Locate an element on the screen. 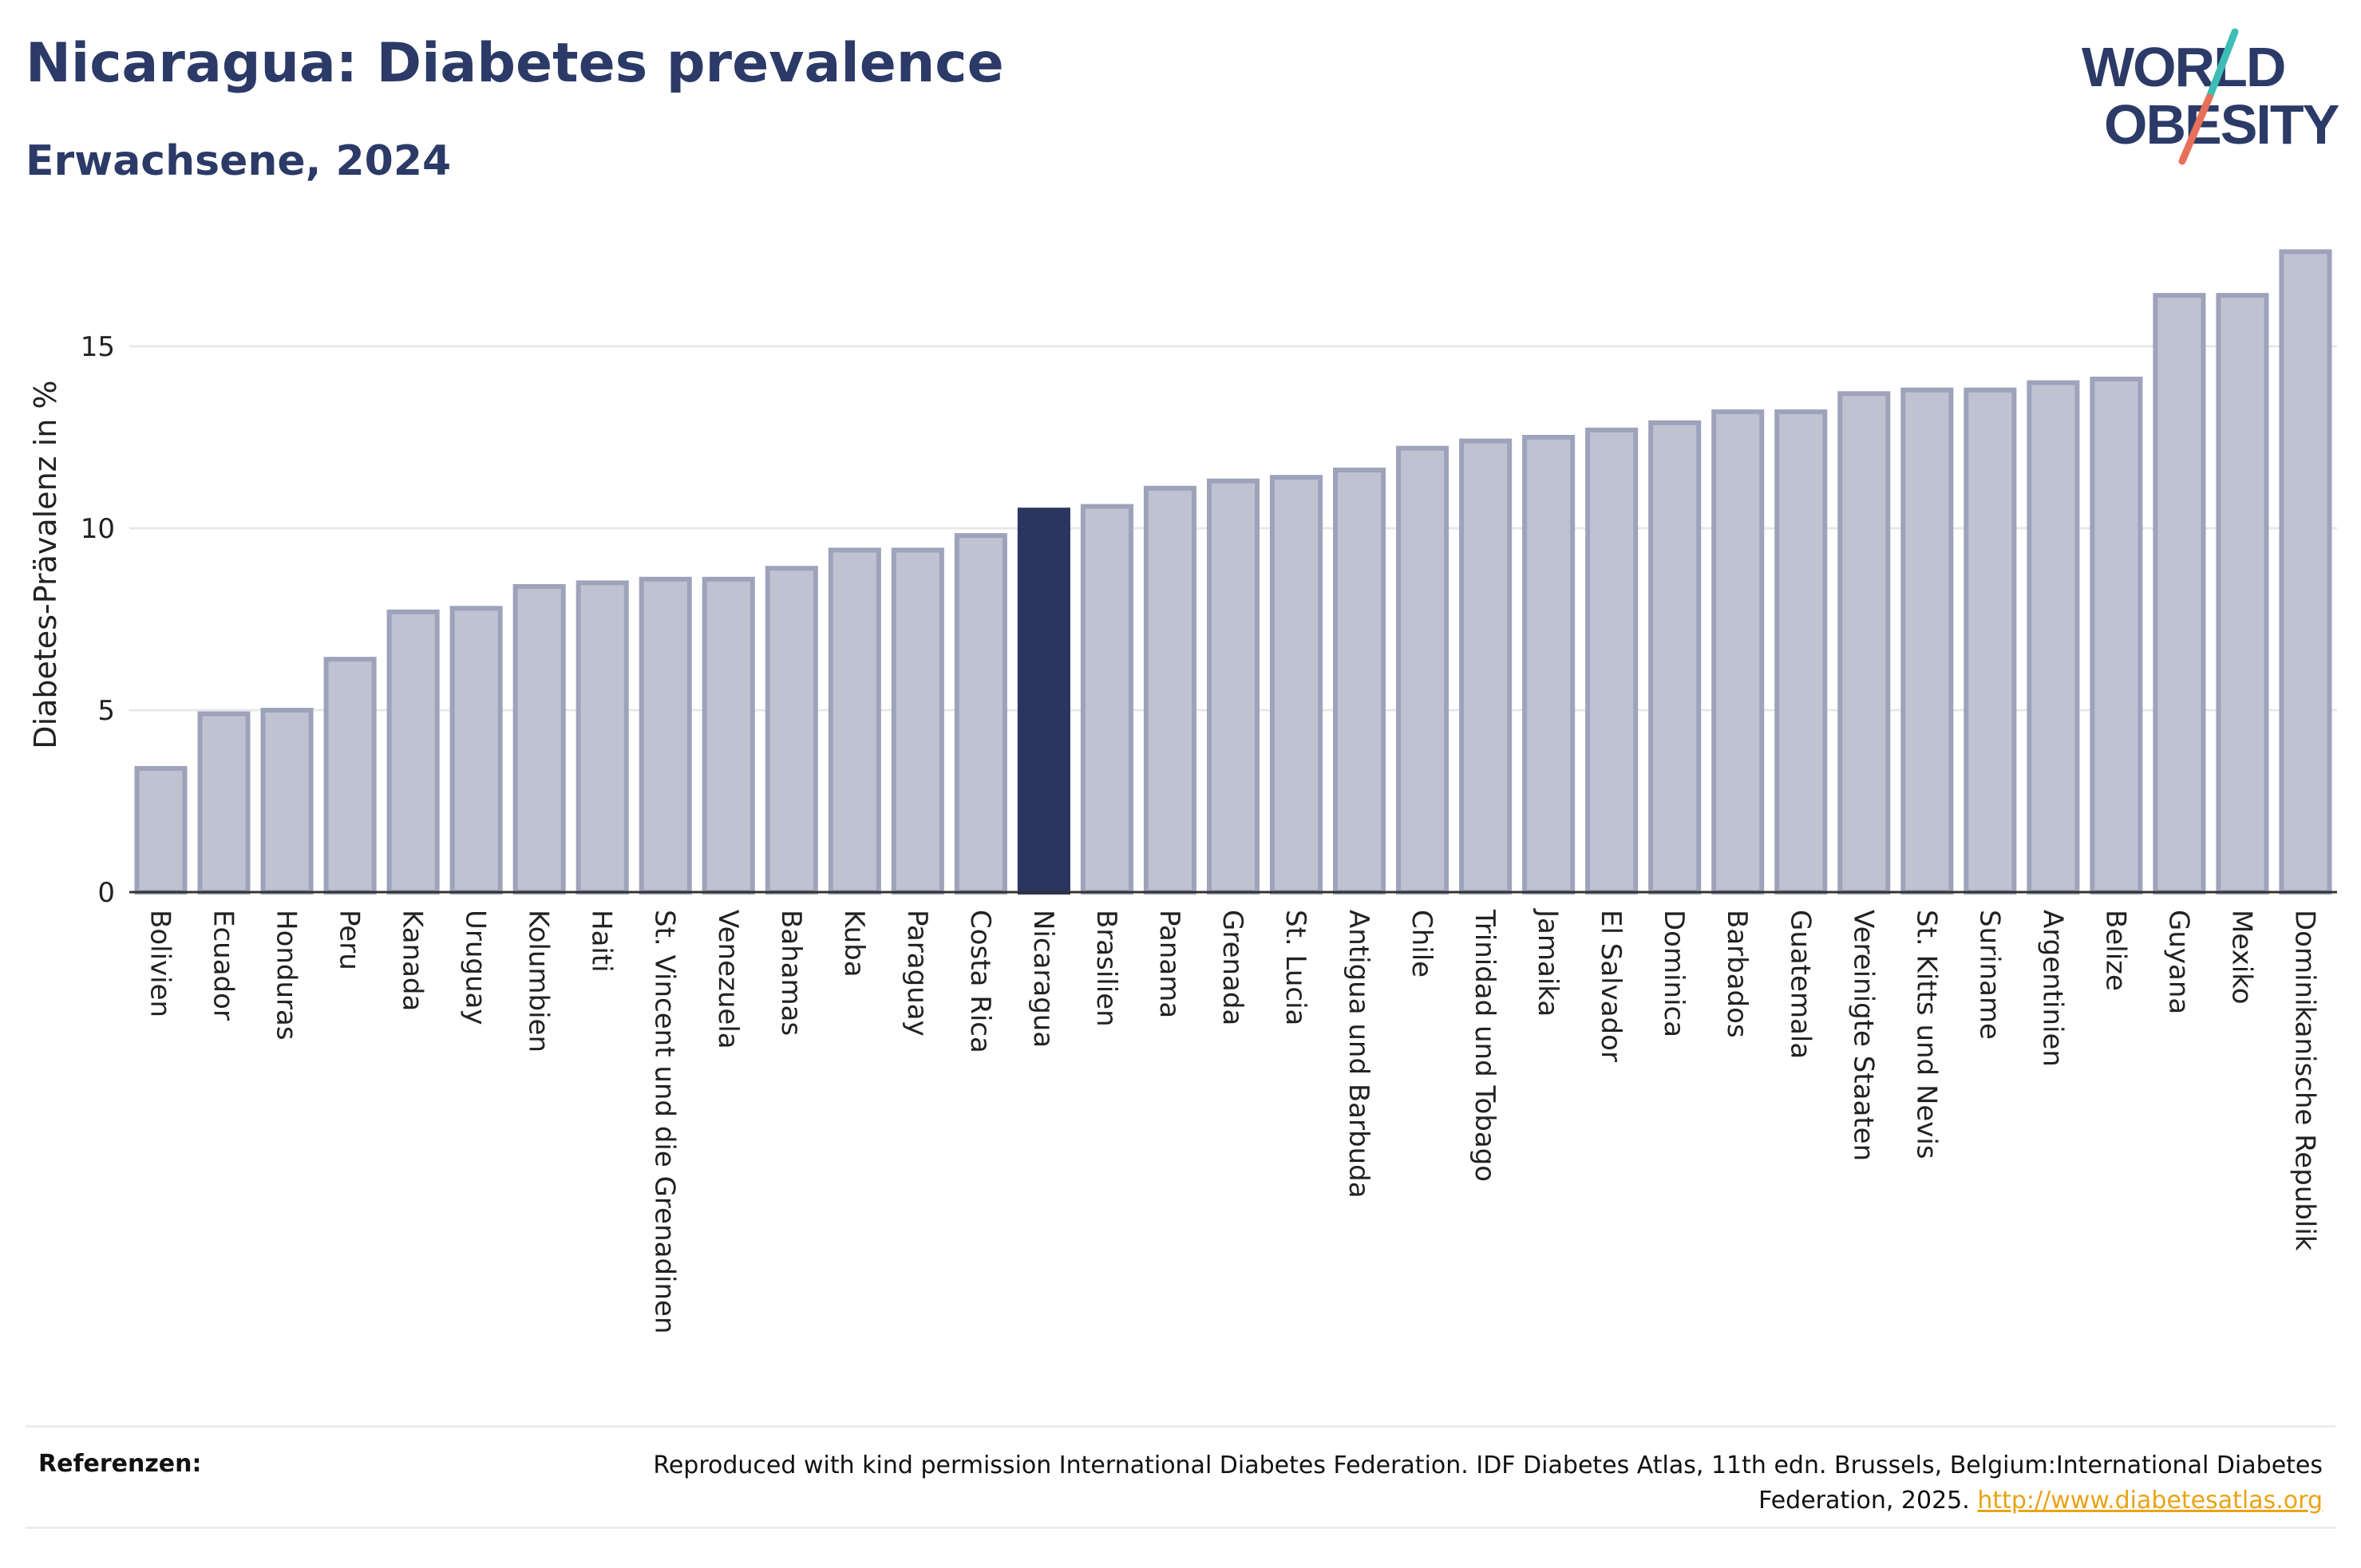  y-tick-label: 0 is located at coordinates (106, 893).